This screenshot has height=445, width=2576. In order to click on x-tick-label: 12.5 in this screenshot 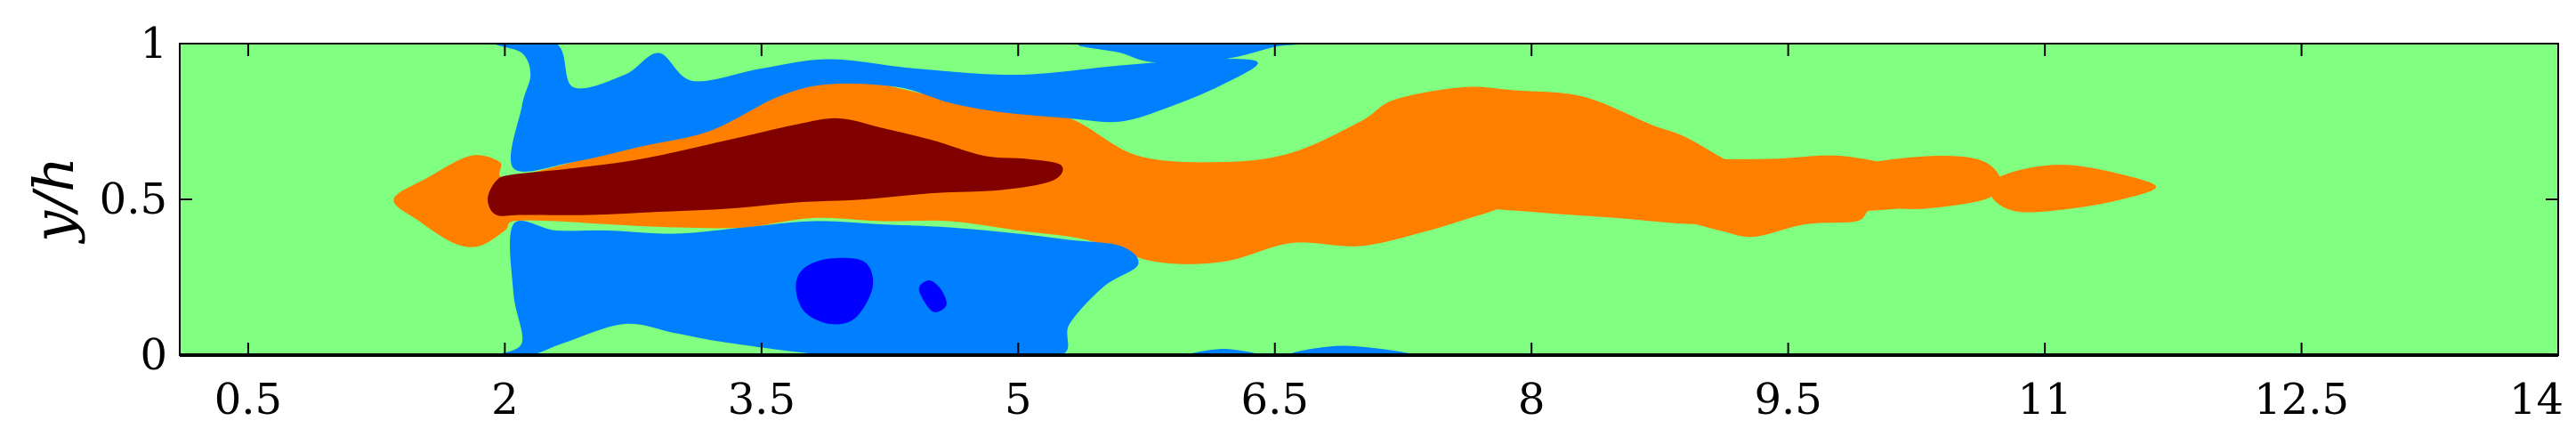, I will do `click(2301, 400)`.